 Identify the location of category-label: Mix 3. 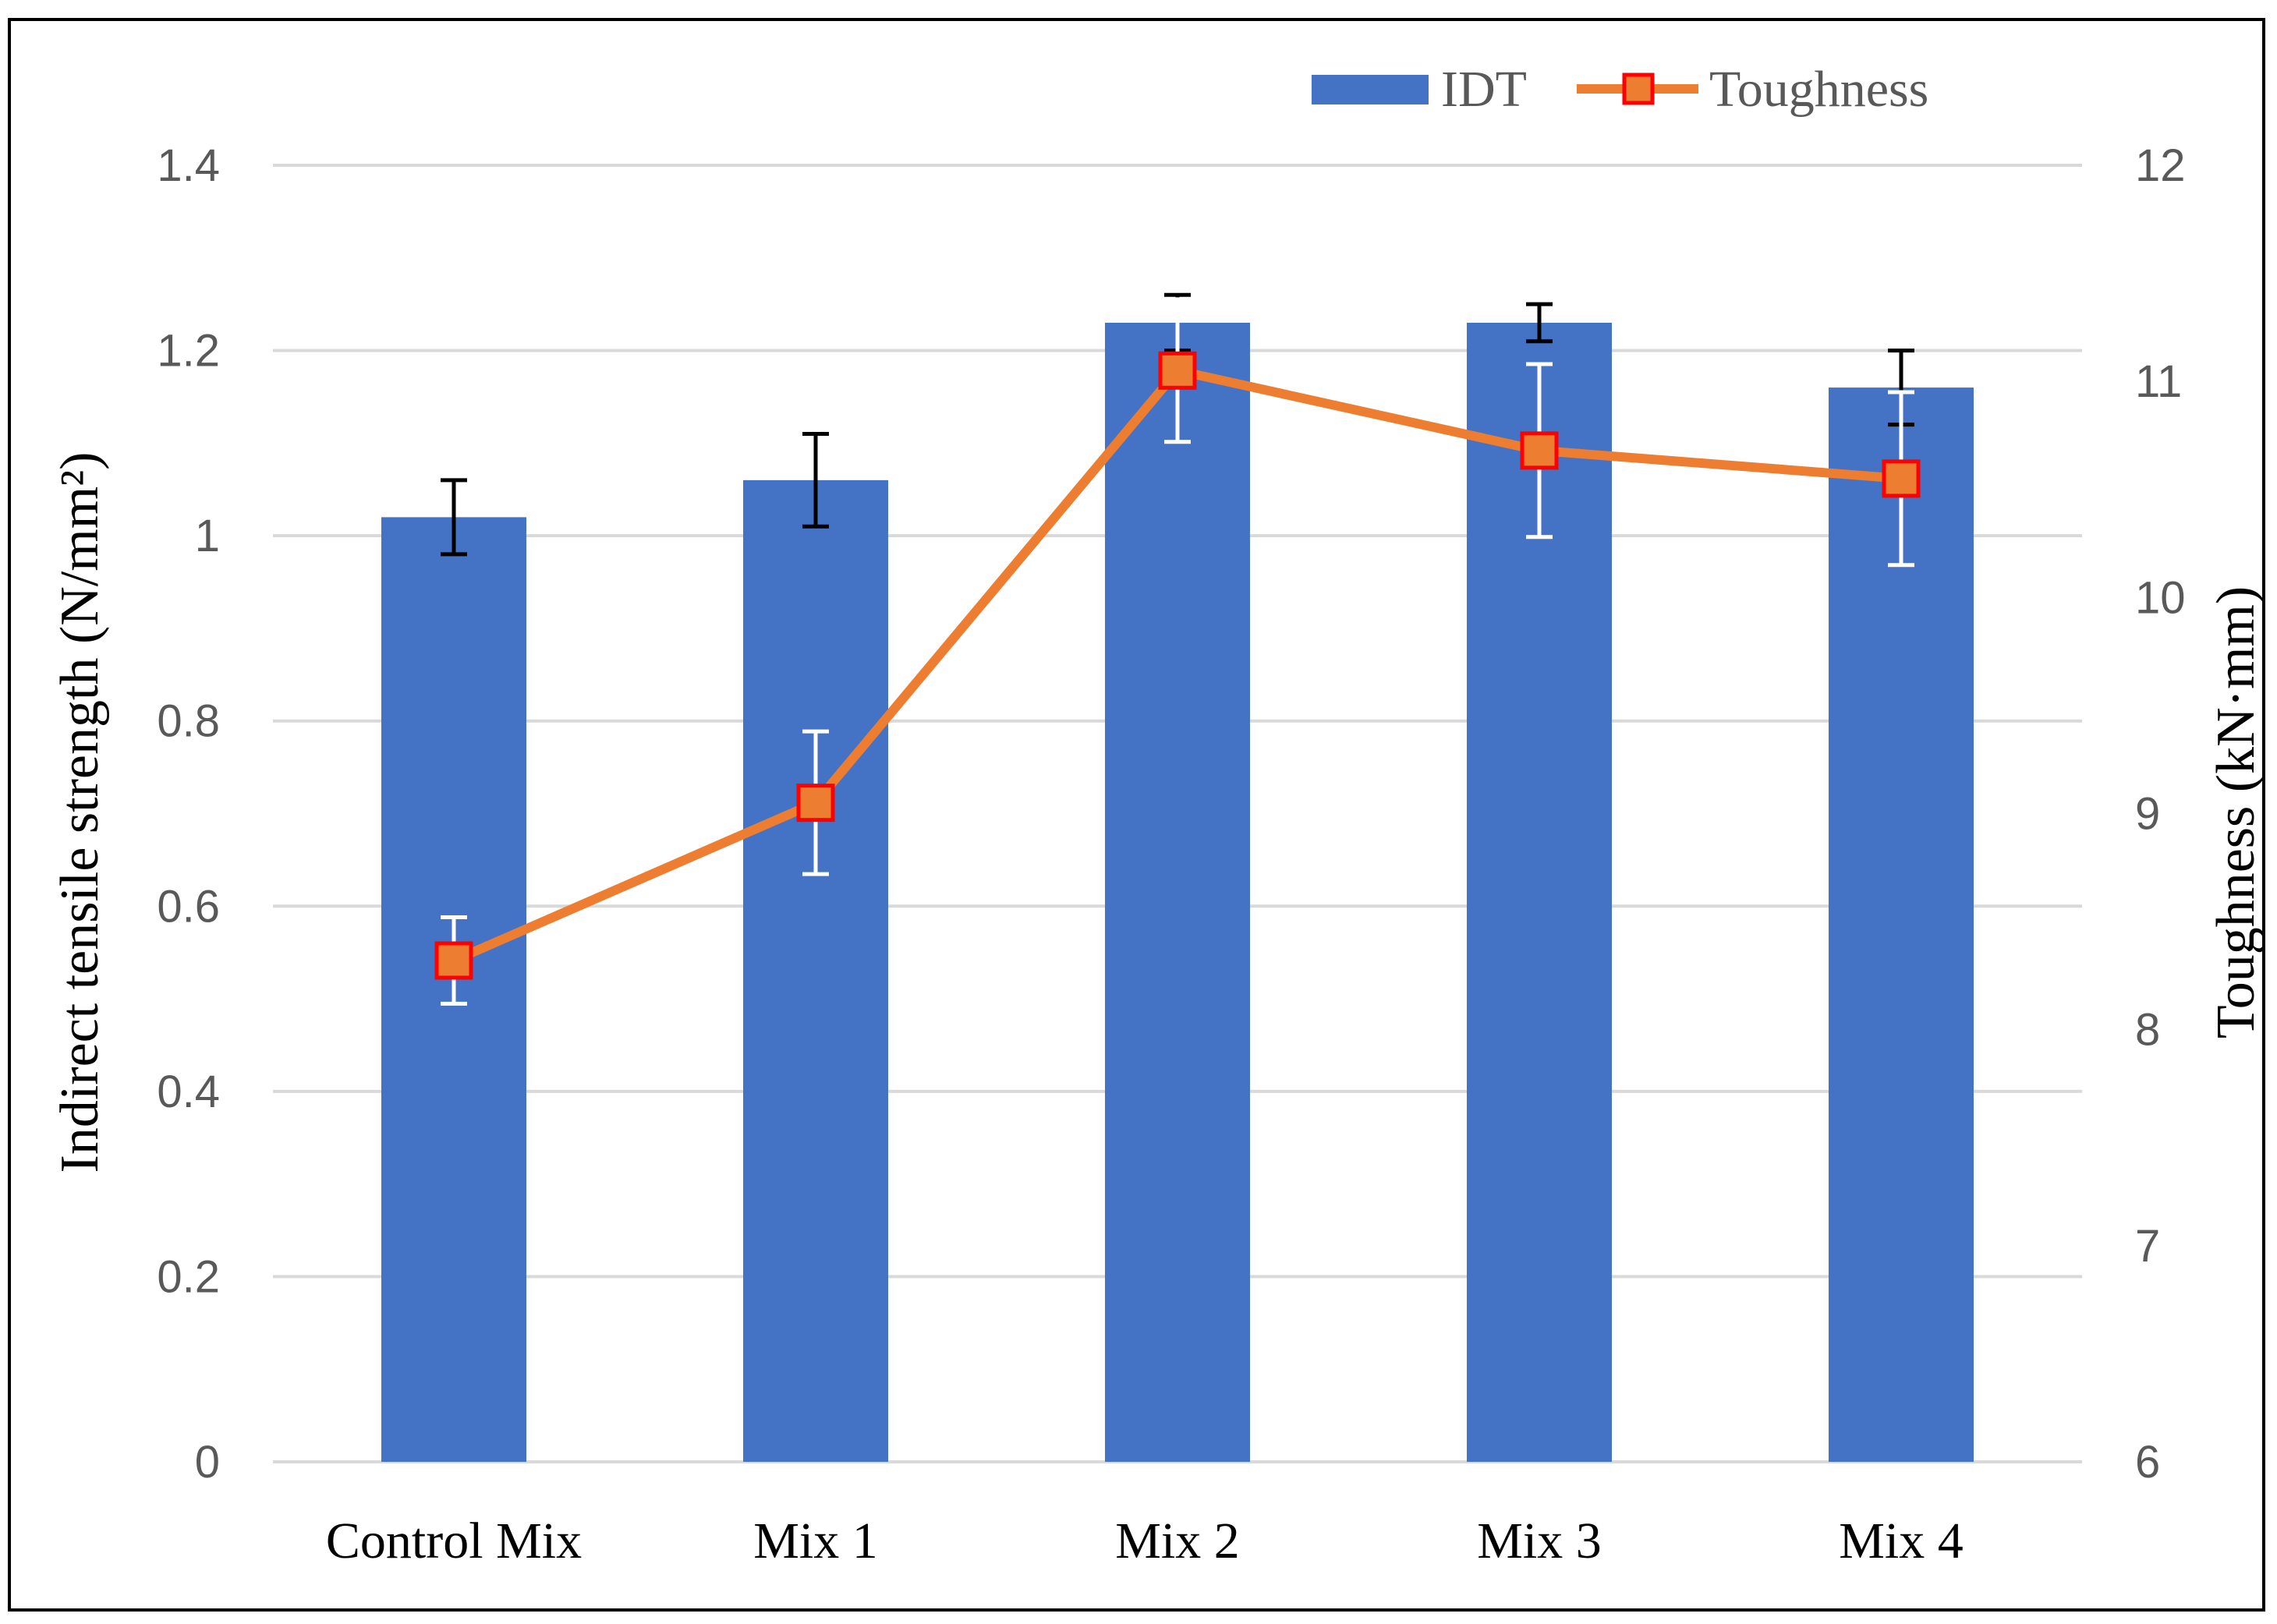
(1539, 1541).